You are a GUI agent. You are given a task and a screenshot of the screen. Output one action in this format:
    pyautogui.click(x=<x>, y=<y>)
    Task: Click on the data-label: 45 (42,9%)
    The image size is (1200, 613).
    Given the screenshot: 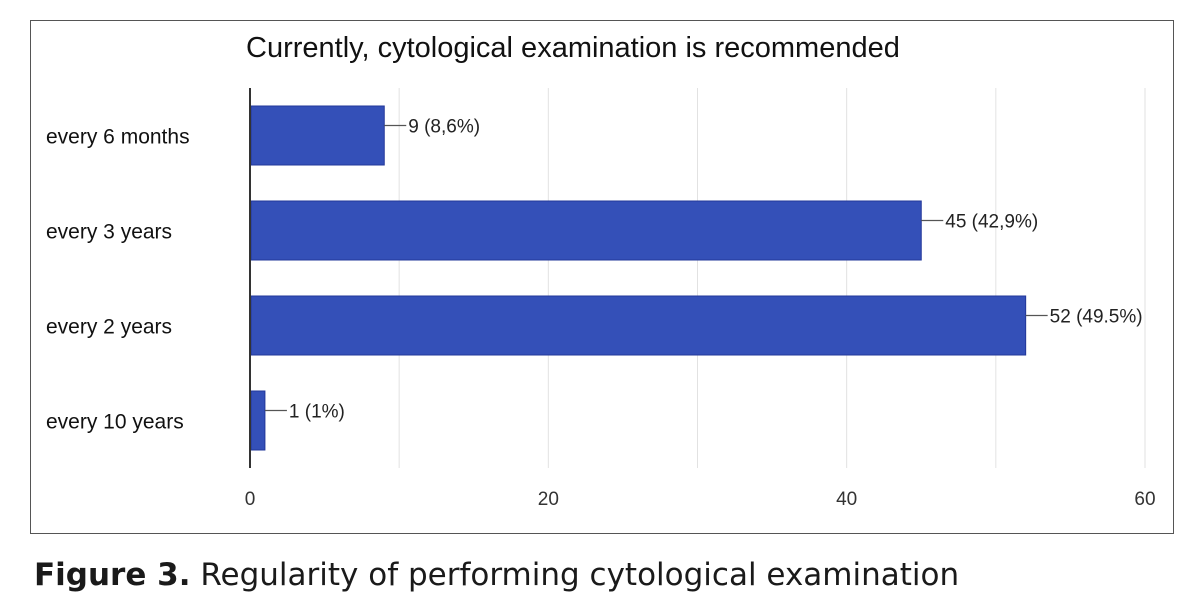 What is the action you would take?
    pyautogui.click(x=991, y=222)
    